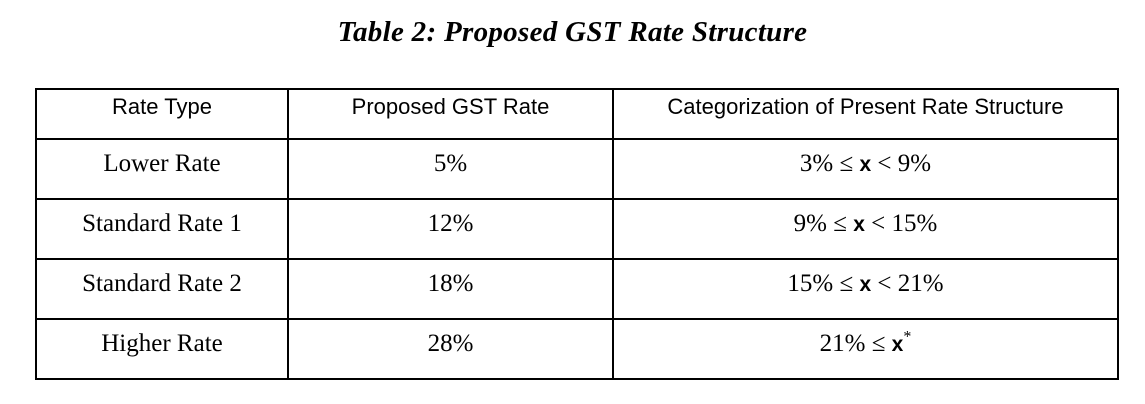 The width and height of the screenshot is (1145, 404). What do you see at coordinates (901, 163) in the screenshot?
I see `range-suffix: < 9%` at bounding box center [901, 163].